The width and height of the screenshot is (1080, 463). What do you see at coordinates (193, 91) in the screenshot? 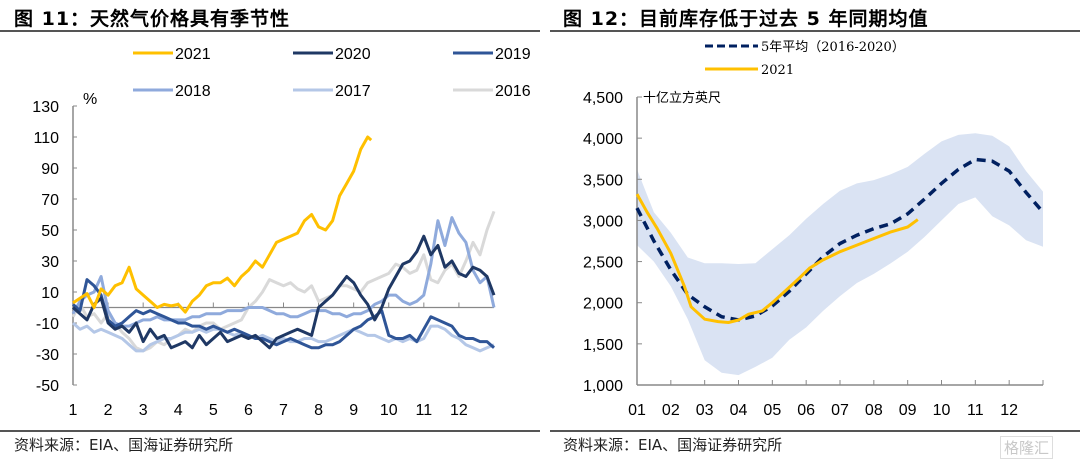
I see `legend-label-2018: 2018` at bounding box center [193, 91].